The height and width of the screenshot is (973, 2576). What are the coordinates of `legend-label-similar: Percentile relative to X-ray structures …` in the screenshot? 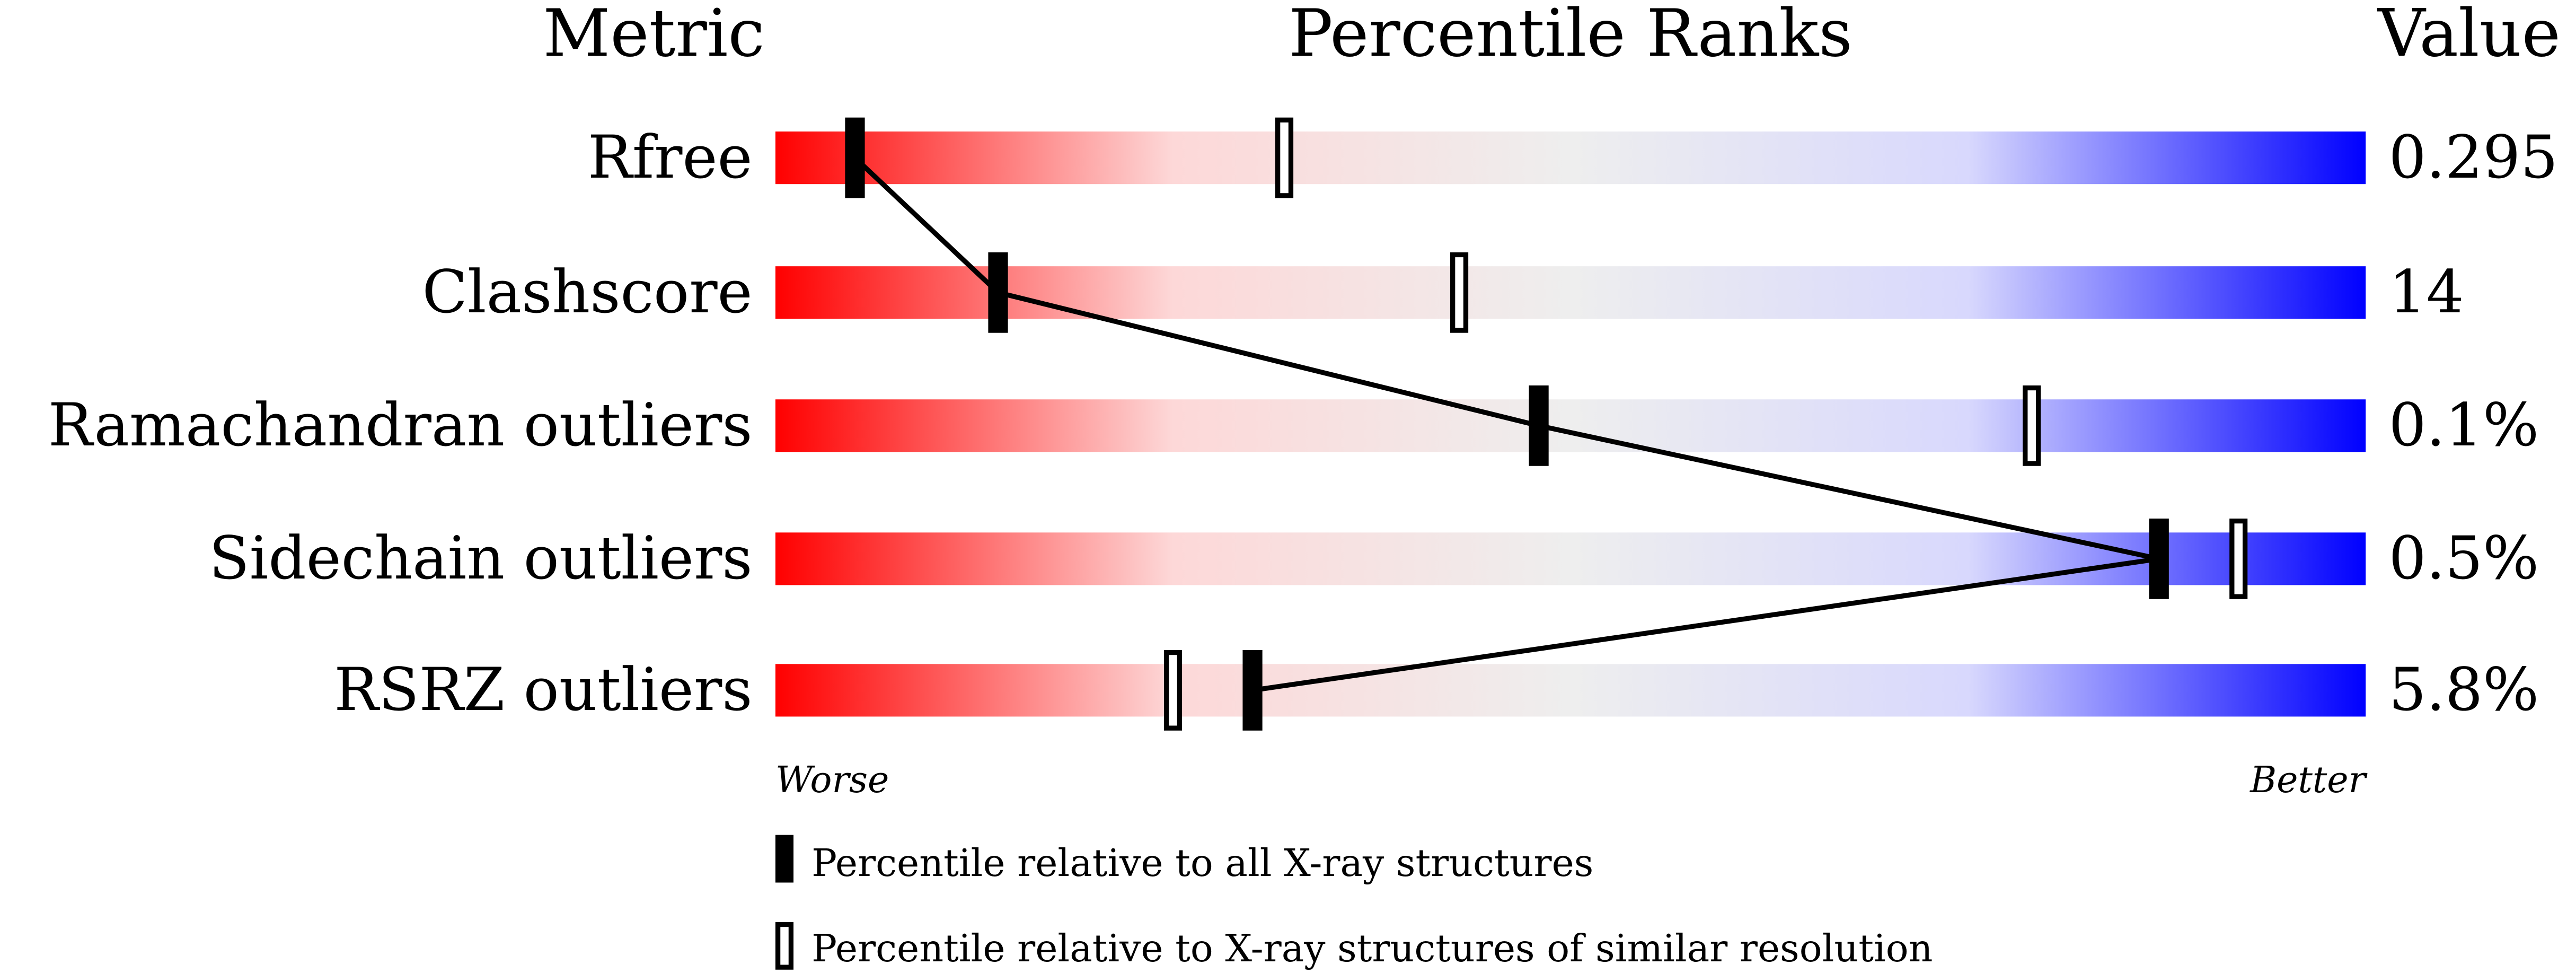 It's located at (1372, 948).